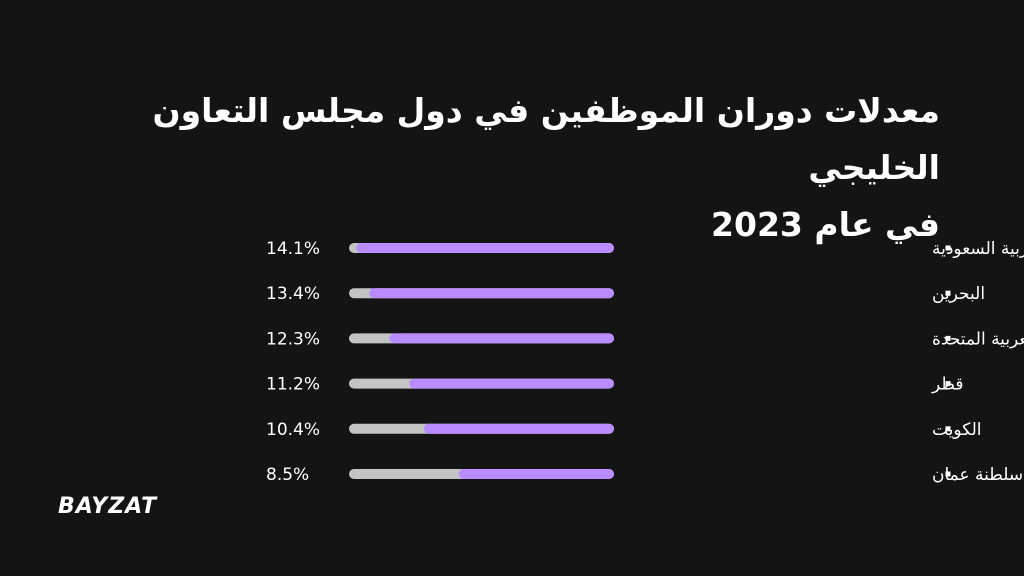  What do you see at coordinates (293, 249) in the screenshot?
I see `value-label: 14.1%` at bounding box center [293, 249].